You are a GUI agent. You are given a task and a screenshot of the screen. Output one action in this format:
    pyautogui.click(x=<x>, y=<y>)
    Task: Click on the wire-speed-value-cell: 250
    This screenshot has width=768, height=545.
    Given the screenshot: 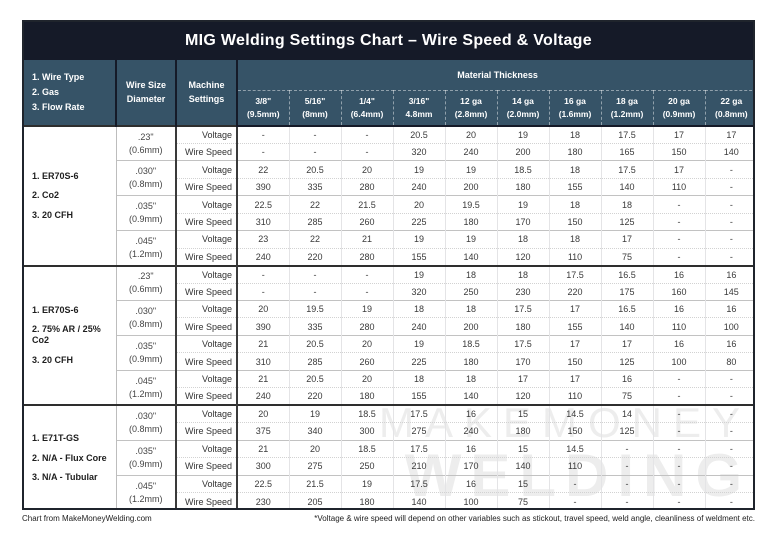 What is the action you would take?
    pyautogui.click(x=366, y=466)
    